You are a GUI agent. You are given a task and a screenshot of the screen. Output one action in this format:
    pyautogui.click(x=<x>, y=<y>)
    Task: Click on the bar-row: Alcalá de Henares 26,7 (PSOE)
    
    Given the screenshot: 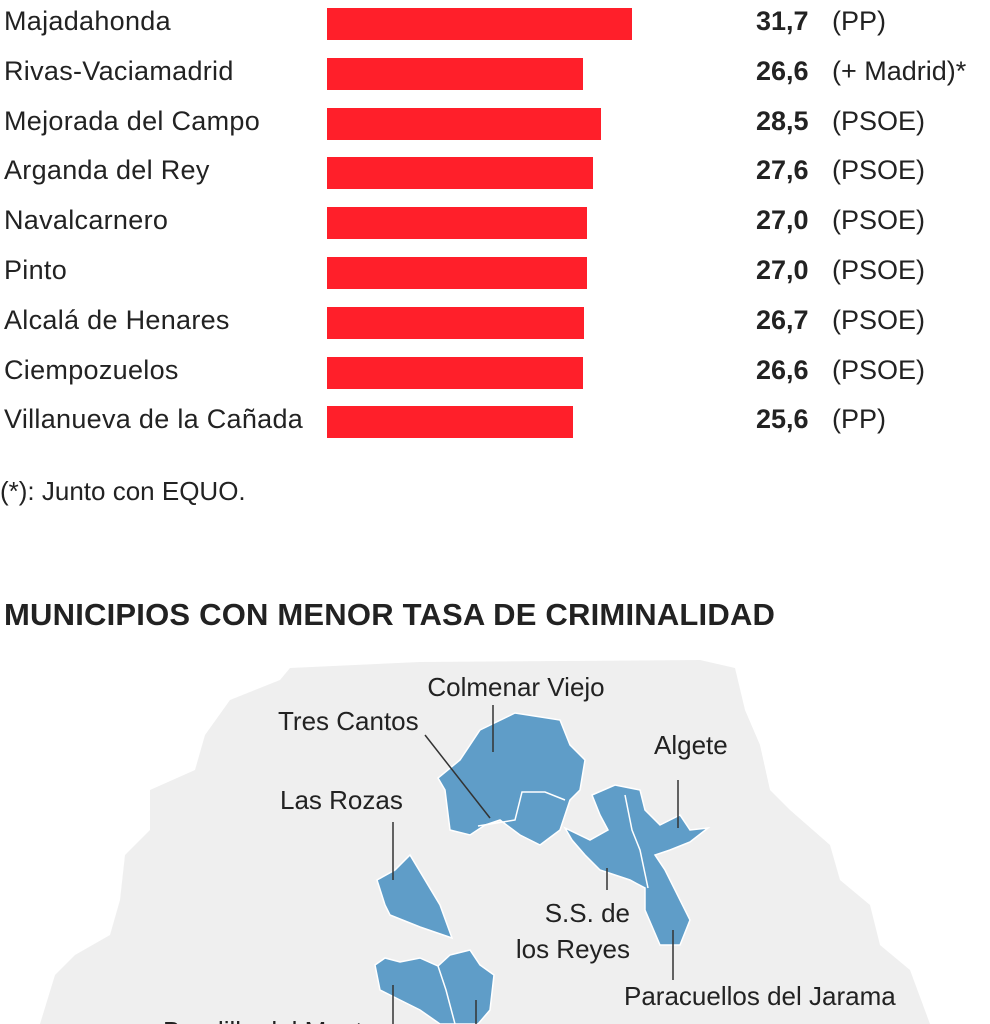 What is the action you would take?
    pyautogui.click(x=495, y=324)
    